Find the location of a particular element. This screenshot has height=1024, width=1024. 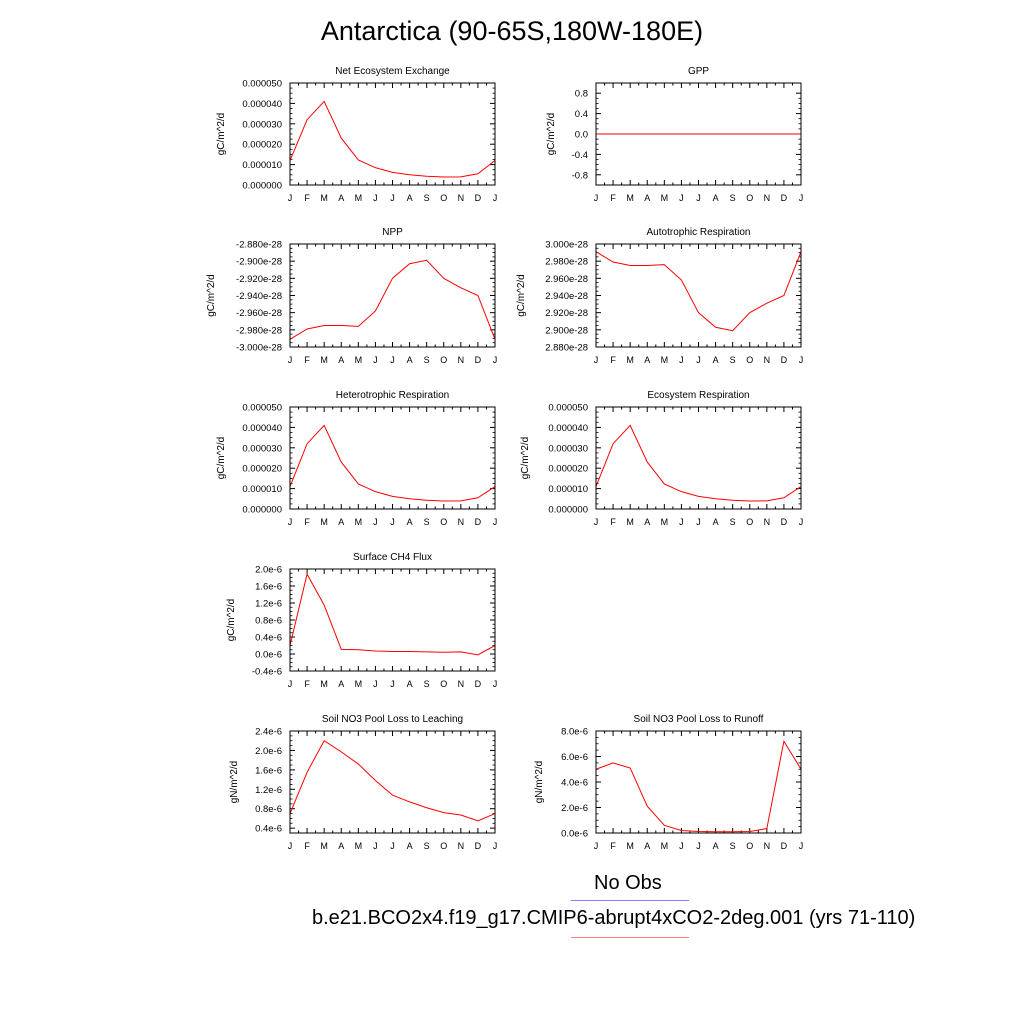

y-tick-label: 2.0e-6 is located at coordinates (268, 751).